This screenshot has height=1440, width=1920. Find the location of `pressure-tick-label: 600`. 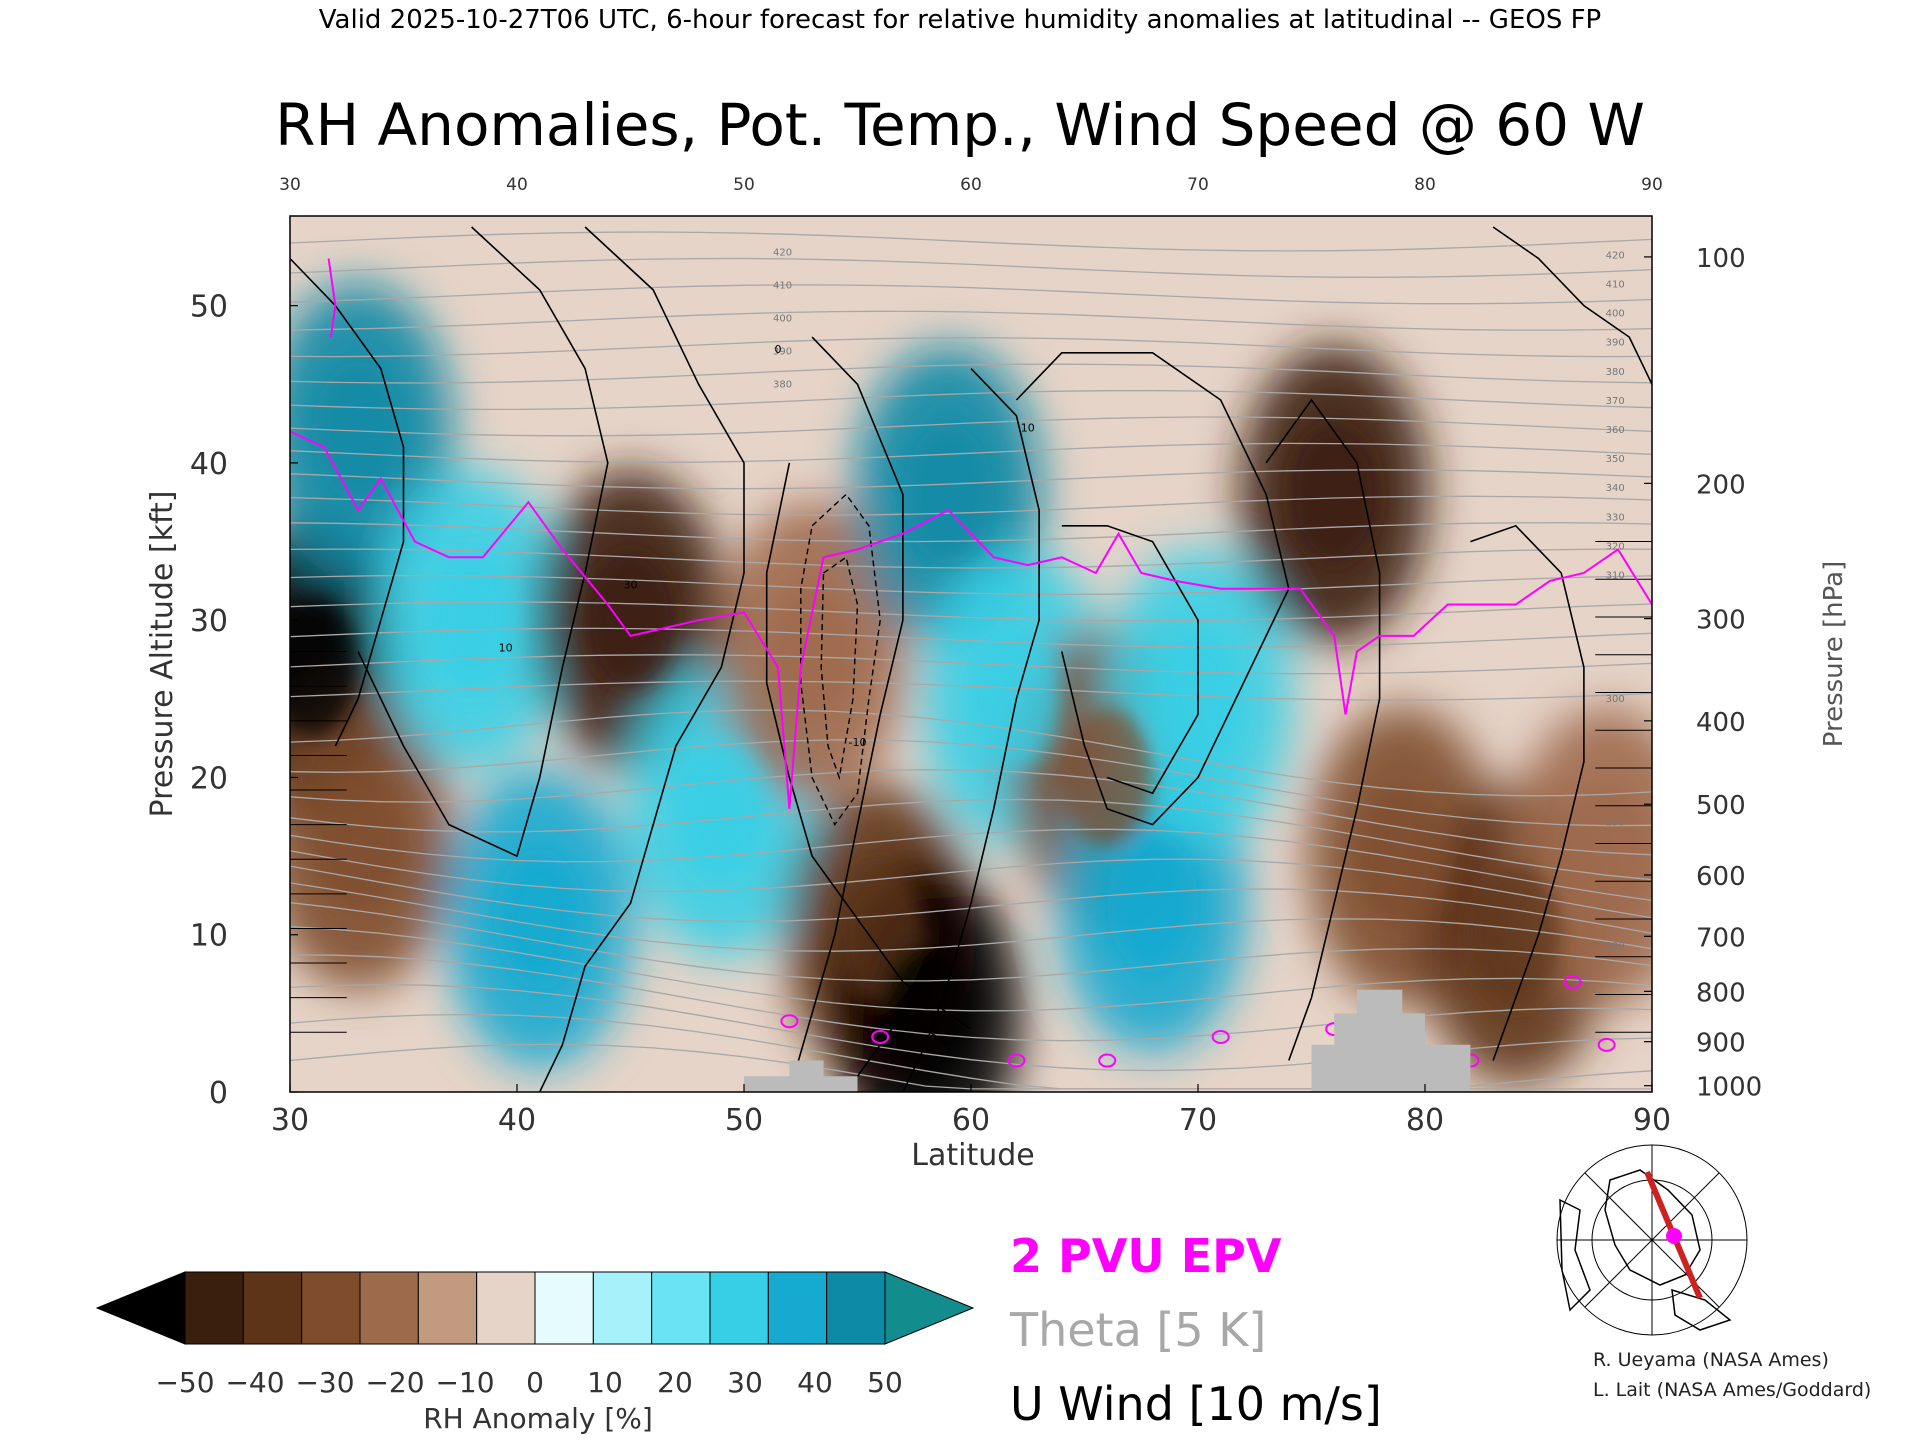

pressure-tick-label: 600 is located at coordinates (1721, 877).